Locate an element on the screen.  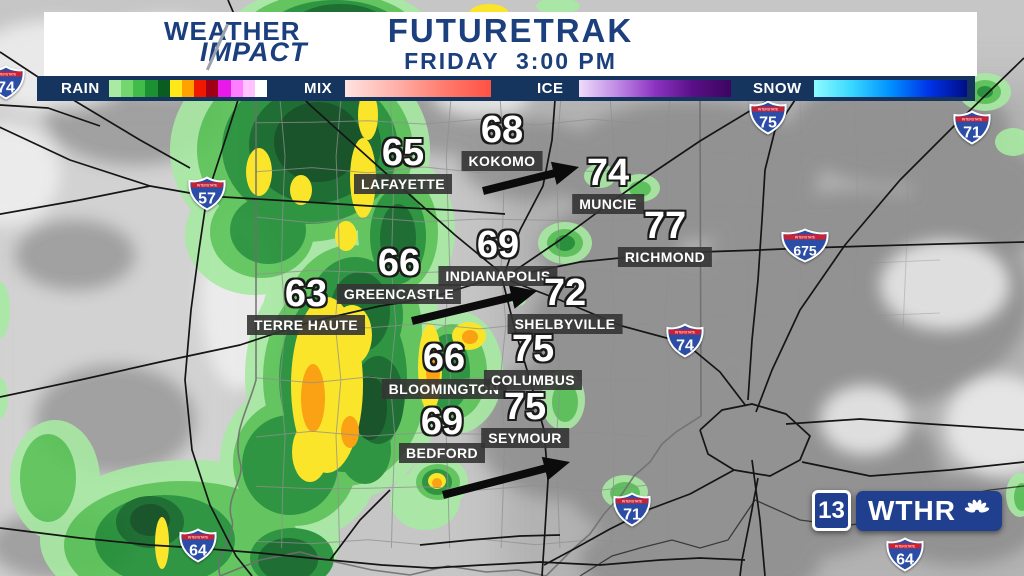
snow-legend-label: SNOW is located at coordinates (777, 88).